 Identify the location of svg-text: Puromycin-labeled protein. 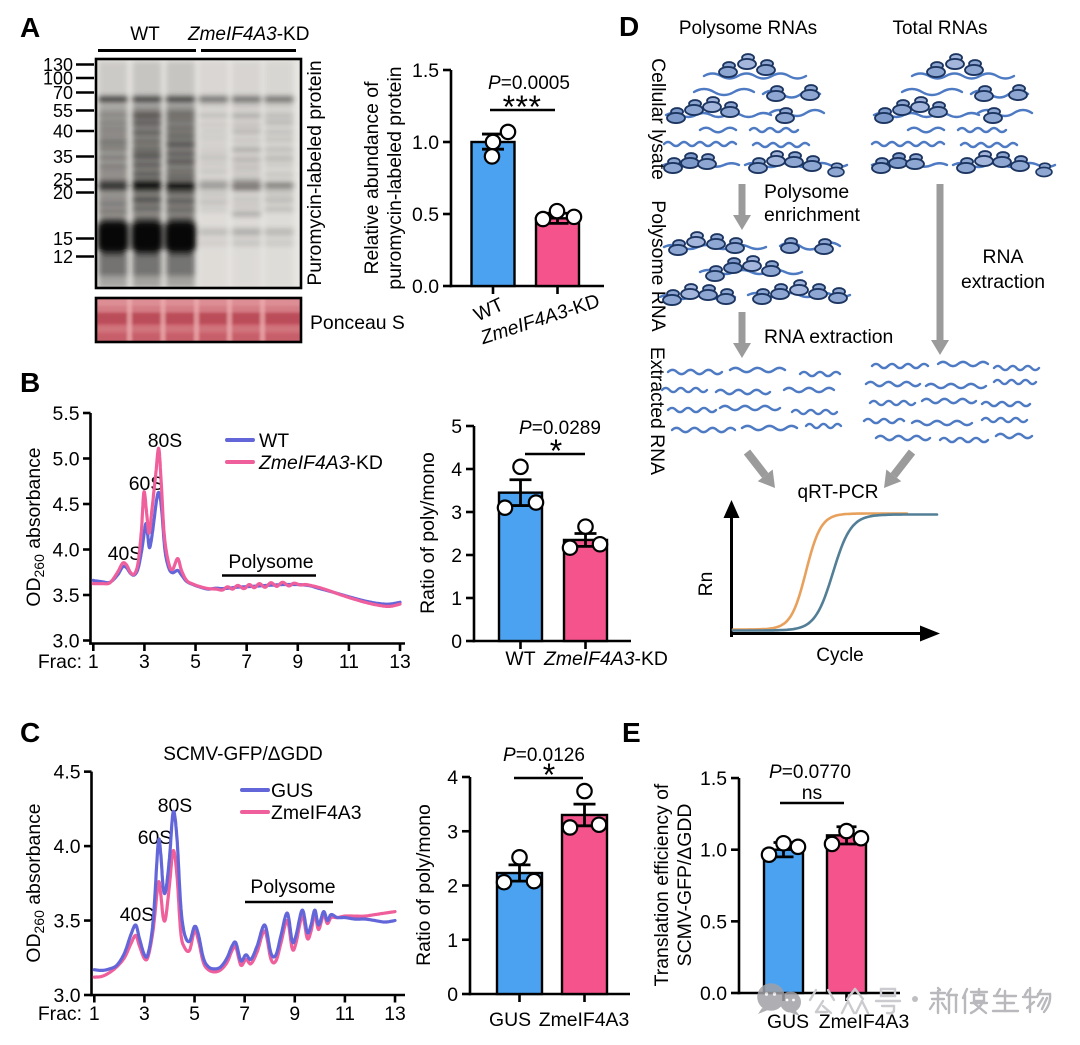
(315, 172).